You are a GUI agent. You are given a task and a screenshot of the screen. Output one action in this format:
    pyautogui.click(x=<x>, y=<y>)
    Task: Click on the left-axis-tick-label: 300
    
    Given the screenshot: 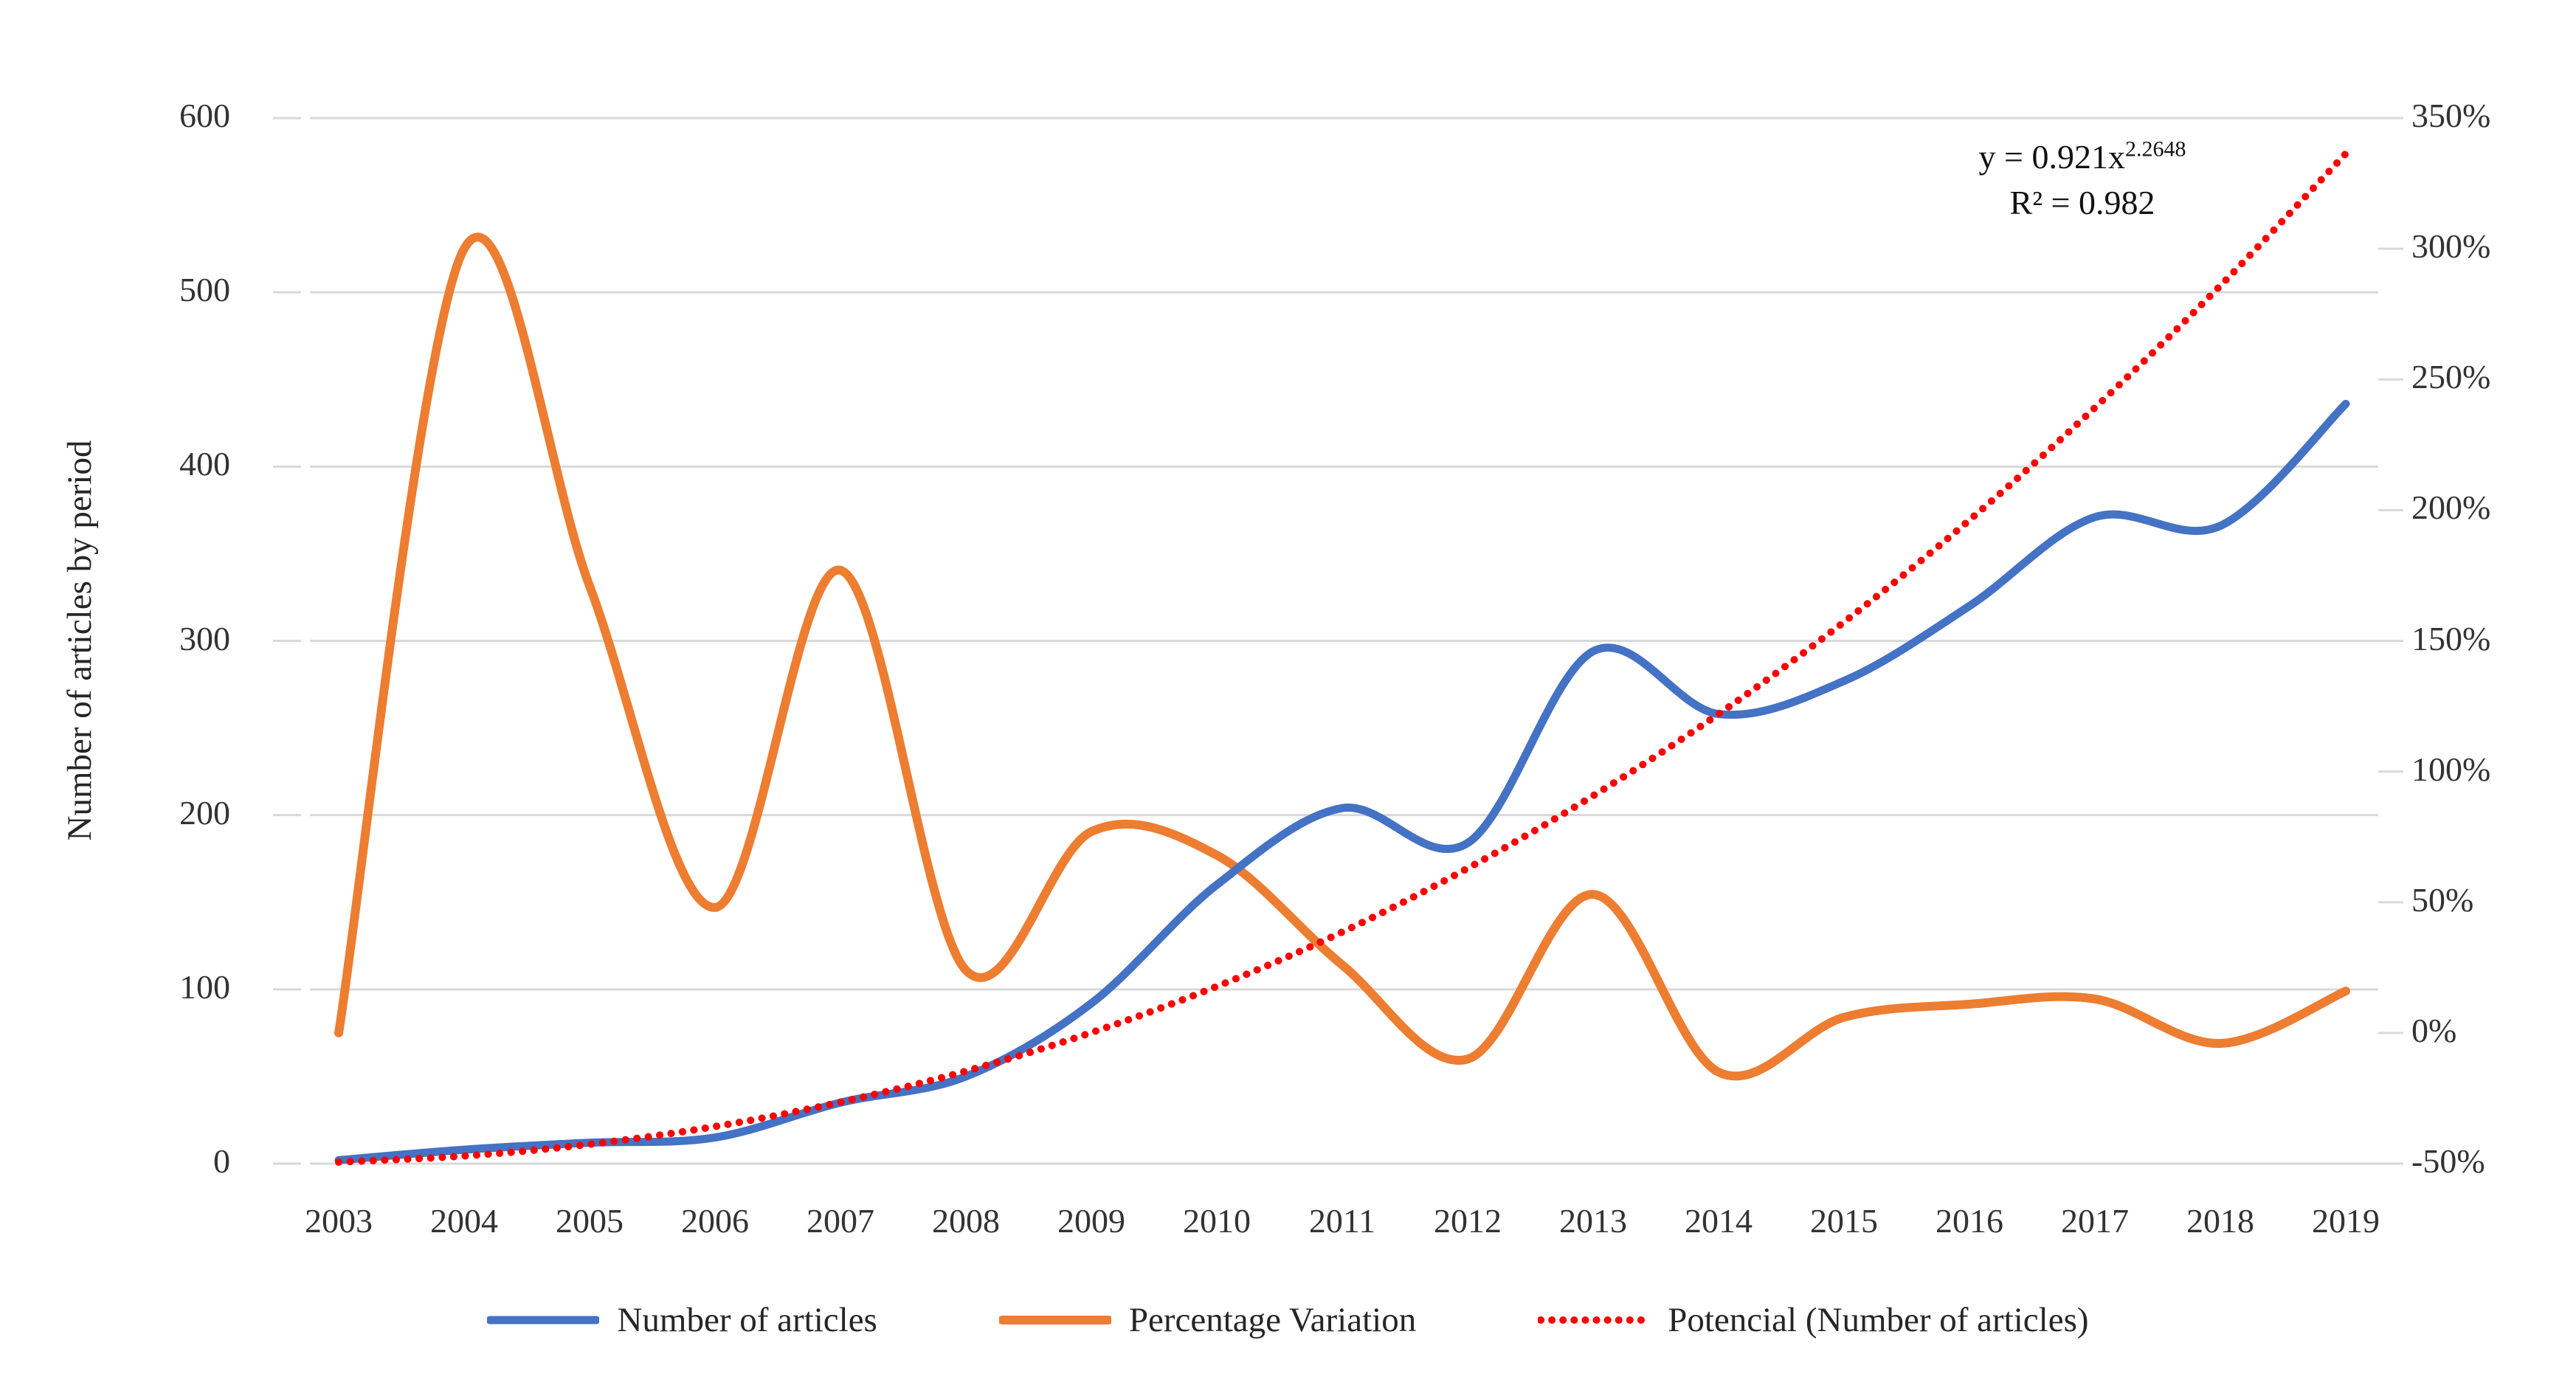 What is the action you would take?
    pyautogui.click(x=204, y=638)
    